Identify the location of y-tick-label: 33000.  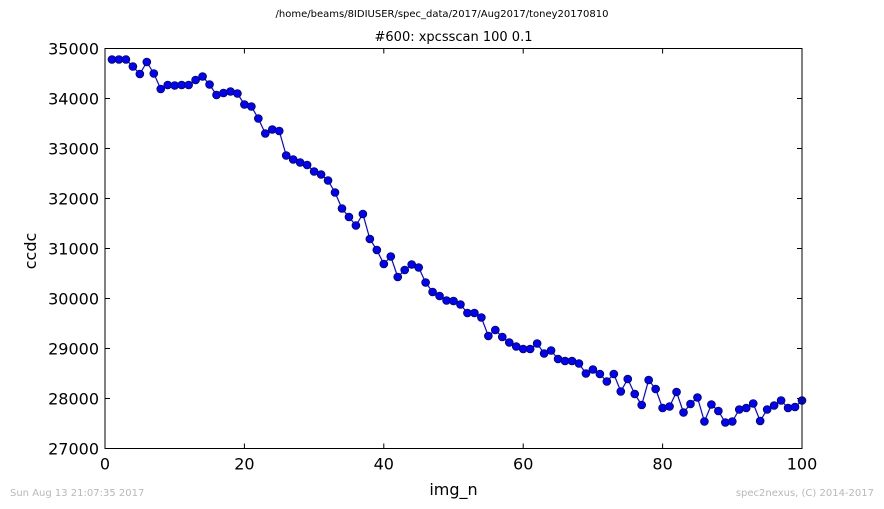
(73, 149).